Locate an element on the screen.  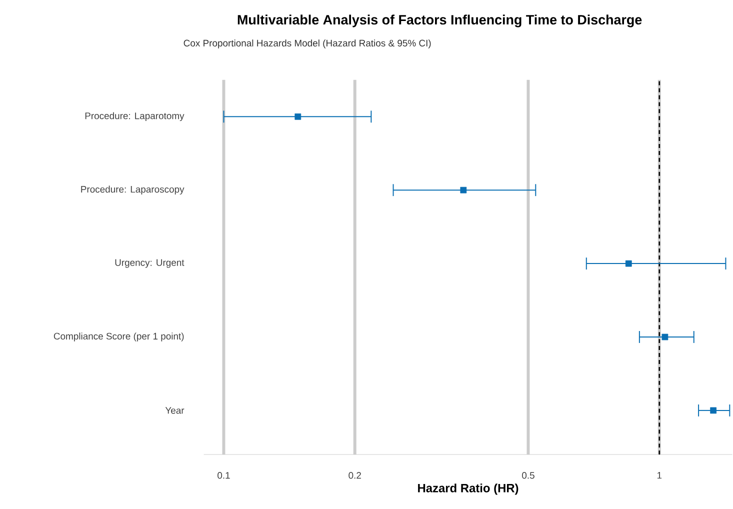
x-axis-title: Hazard Ratio (HR) is located at coordinates (468, 488).